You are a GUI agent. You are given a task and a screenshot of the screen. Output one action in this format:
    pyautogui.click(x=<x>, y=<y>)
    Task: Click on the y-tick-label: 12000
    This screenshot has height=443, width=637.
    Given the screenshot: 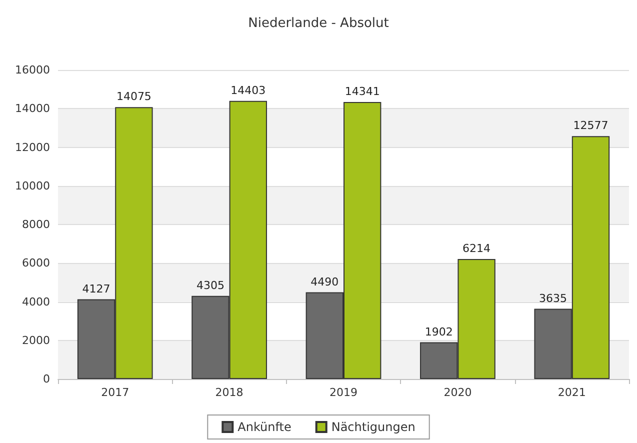 What is the action you would take?
    pyautogui.click(x=32, y=147)
    